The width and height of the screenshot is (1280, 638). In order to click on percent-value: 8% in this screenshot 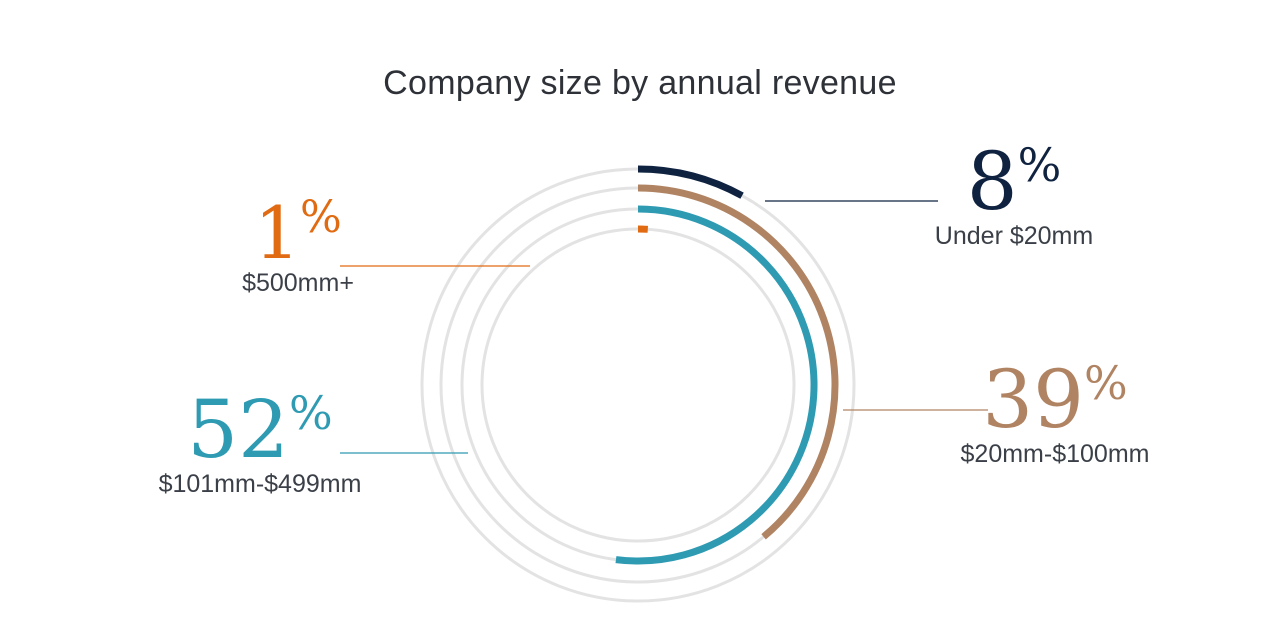, I will do `click(1014, 182)`.